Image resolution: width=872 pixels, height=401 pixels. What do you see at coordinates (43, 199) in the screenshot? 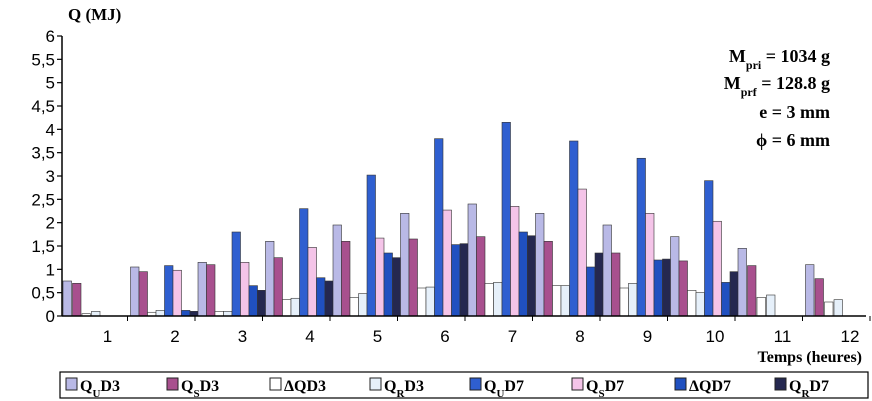
I see `y-tick-label: 2,5` at bounding box center [43, 199].